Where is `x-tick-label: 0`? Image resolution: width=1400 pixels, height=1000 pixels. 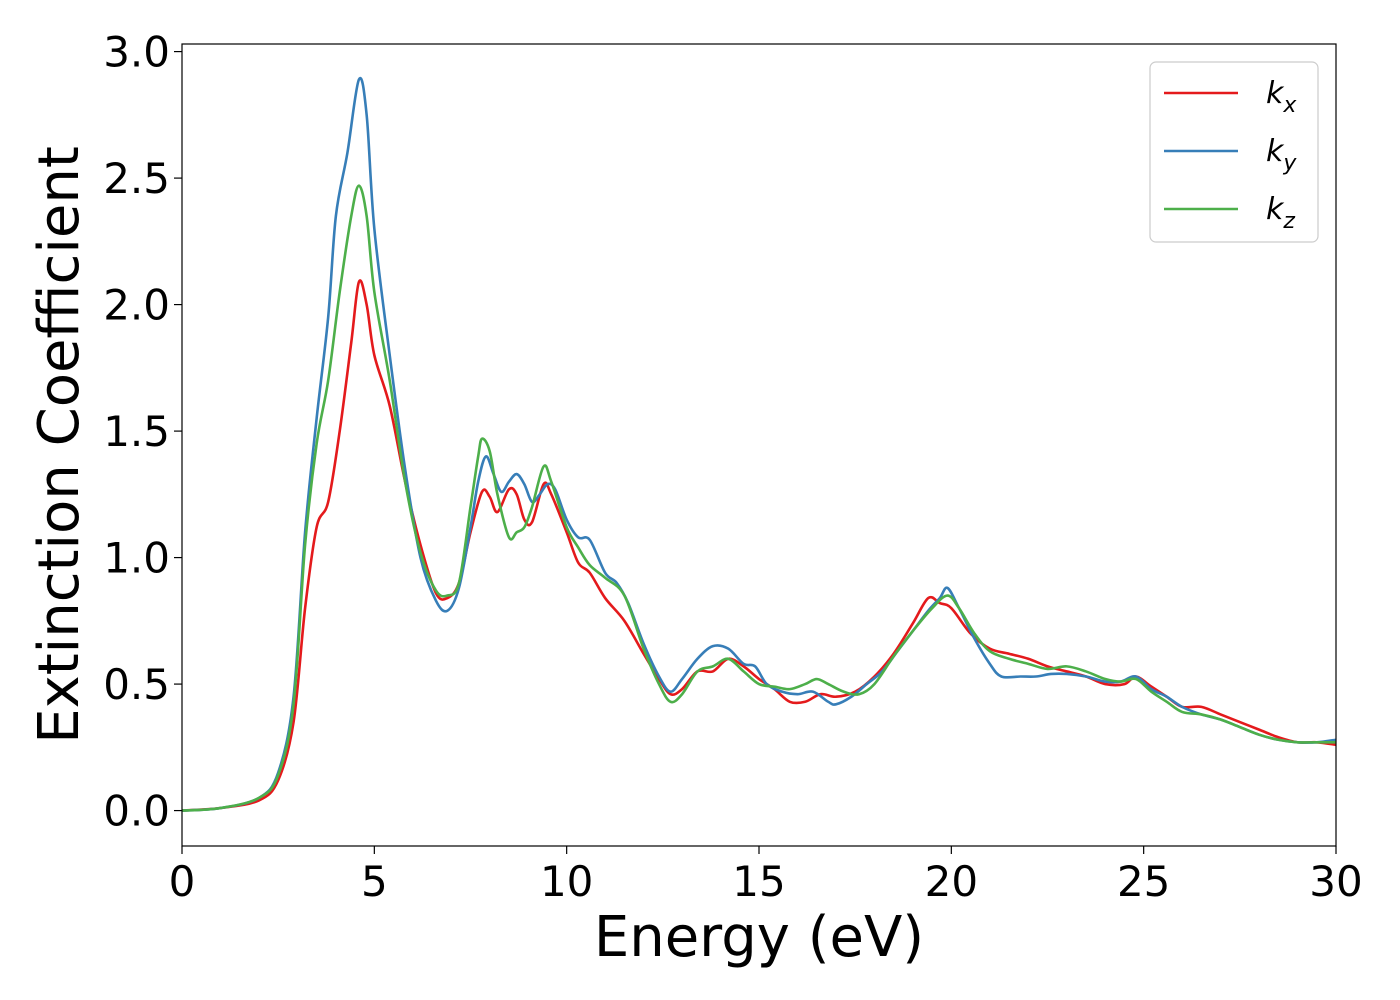 x-tick-label: 0 is located at coordinates (182, 881).